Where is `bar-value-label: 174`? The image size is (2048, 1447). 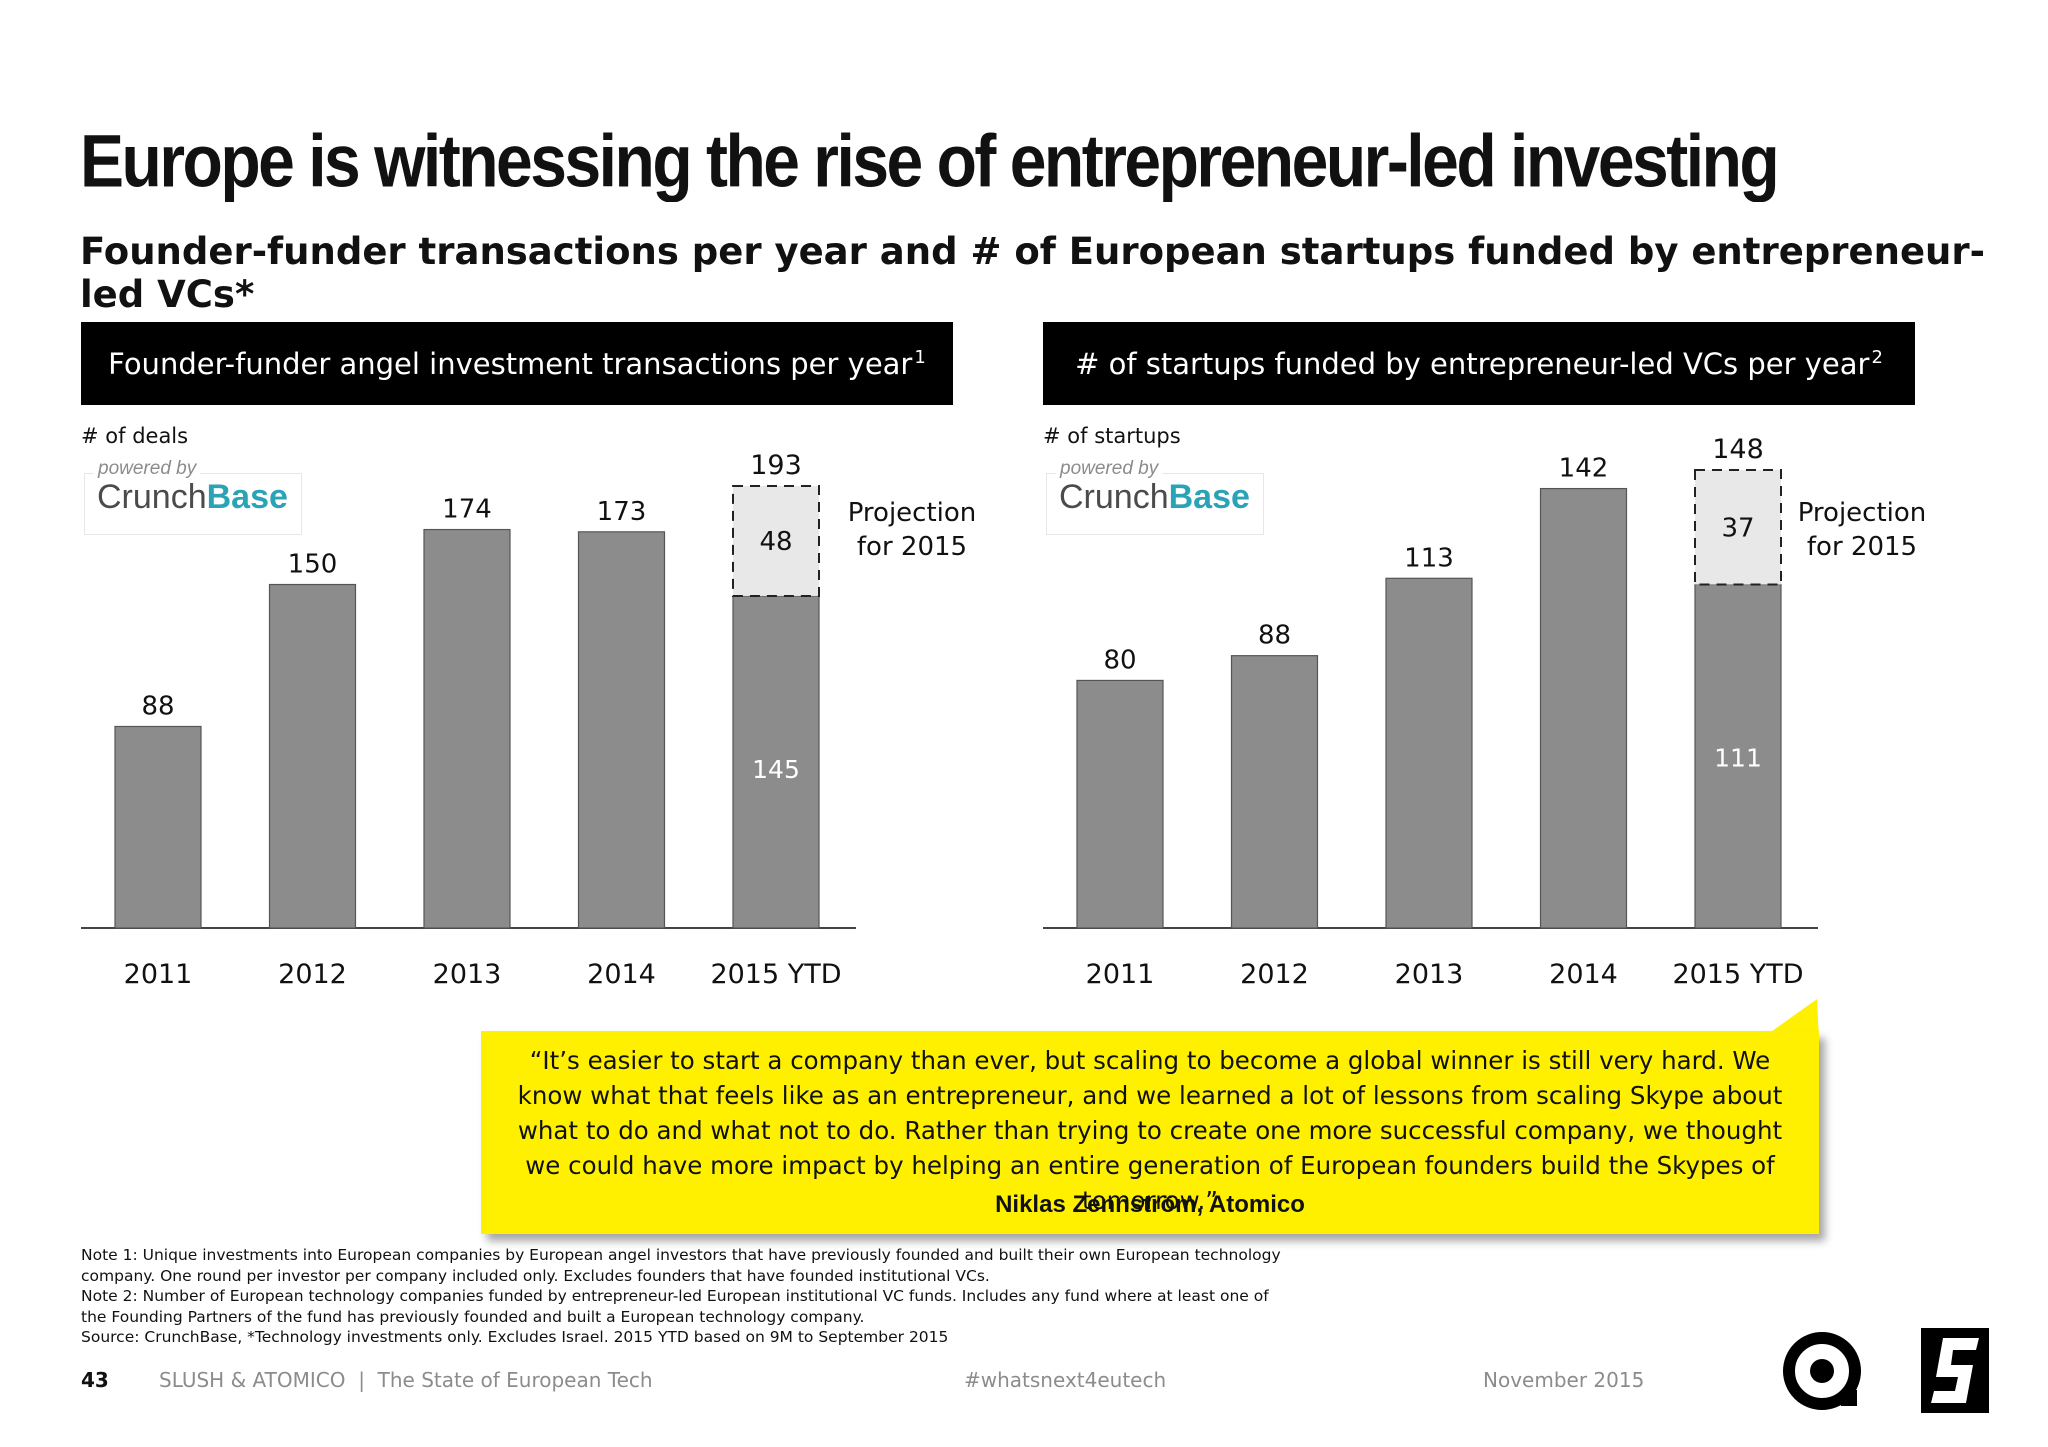 bar-value-label: 174 is located at coordinates (467, 510).